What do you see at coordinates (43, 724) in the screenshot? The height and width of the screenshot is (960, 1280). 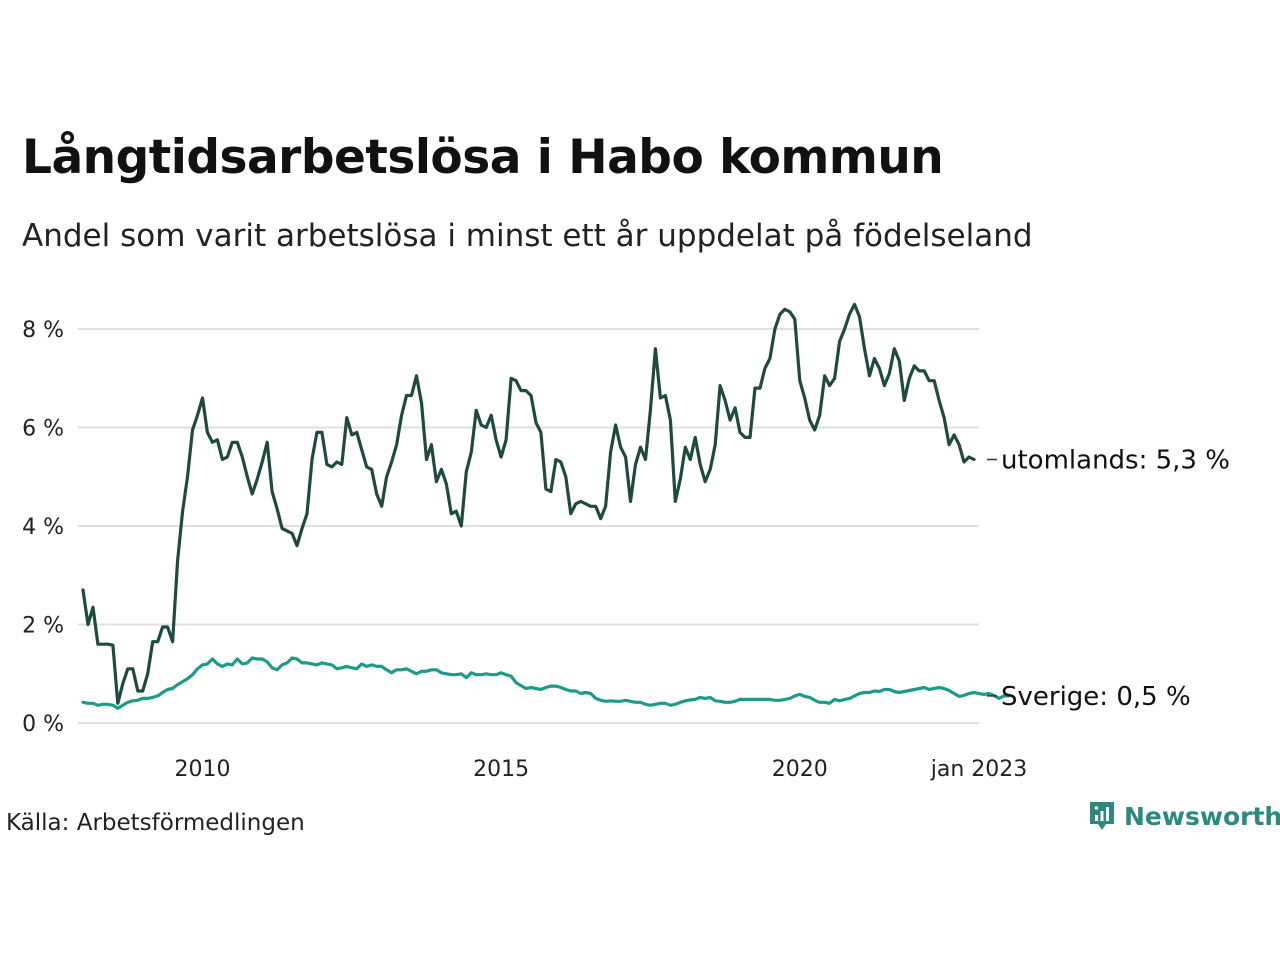 I see `y-tick-label: 0 %` at bounding box center [43, 724].